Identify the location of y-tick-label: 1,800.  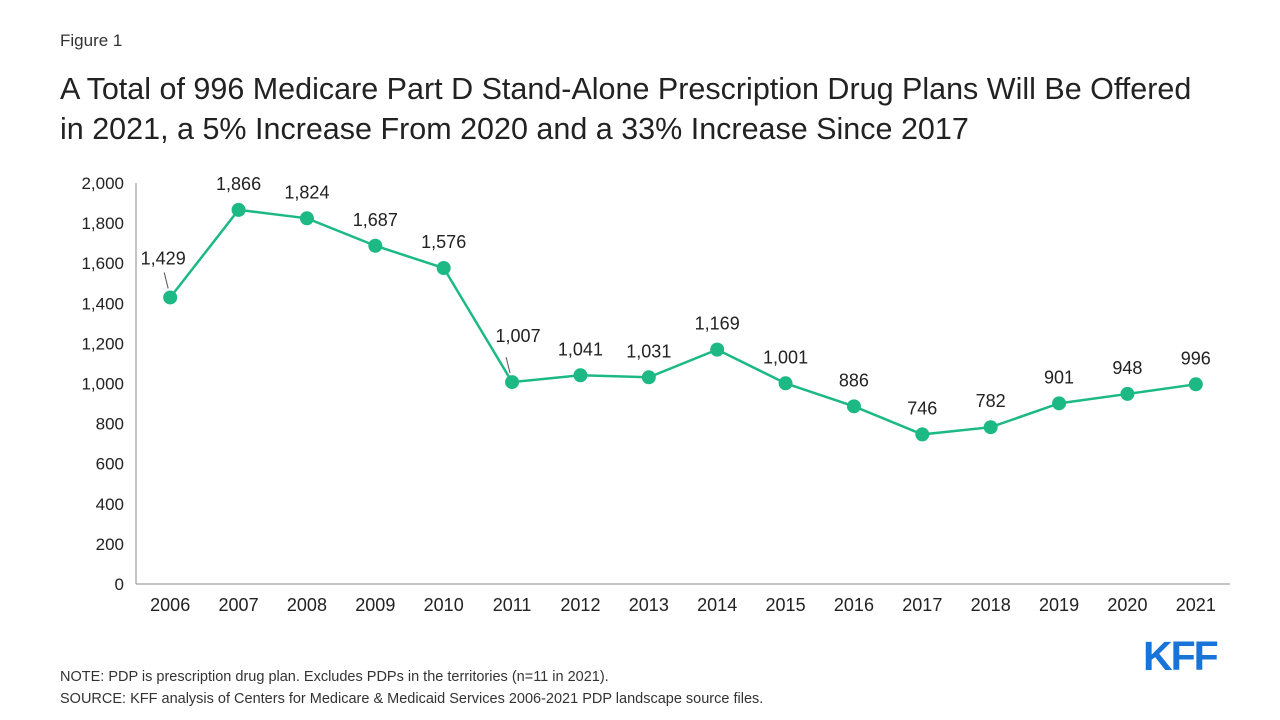
(102, 223).